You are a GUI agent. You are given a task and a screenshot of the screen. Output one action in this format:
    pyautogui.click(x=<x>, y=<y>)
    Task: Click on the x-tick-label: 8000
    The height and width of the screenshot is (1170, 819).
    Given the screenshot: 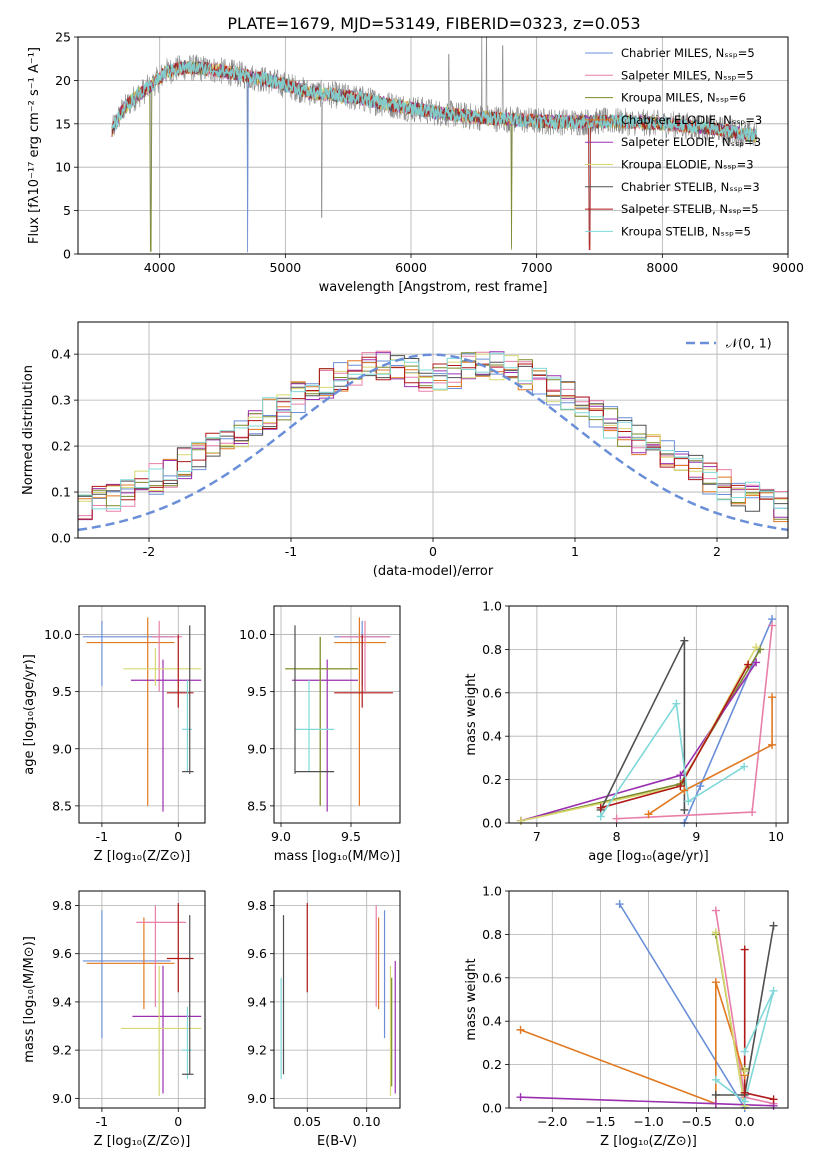 What is the action you would take?
    pyautogui.click(x=662, y=267)
    